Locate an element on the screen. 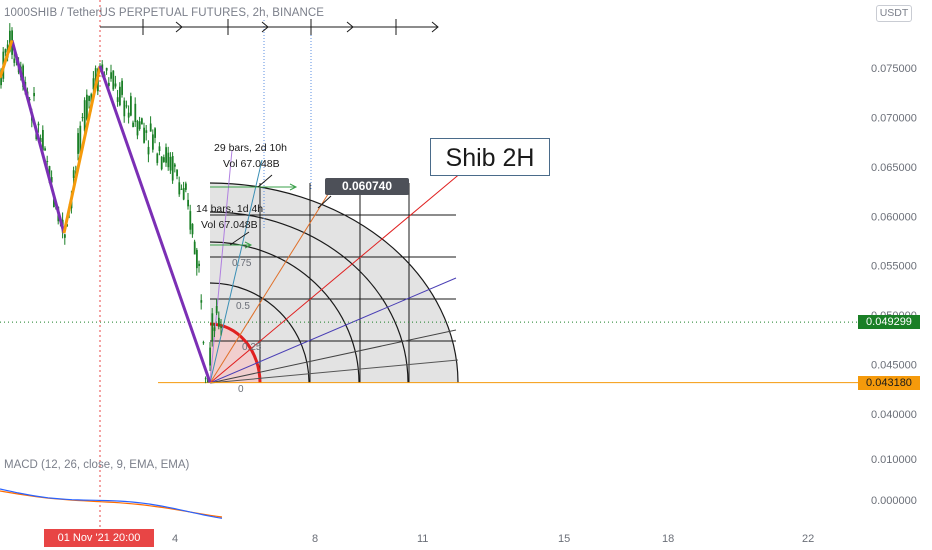 The width and height of the screenshot is (932, 550). gann-fan-drawing is located at coordinates (336, 266).